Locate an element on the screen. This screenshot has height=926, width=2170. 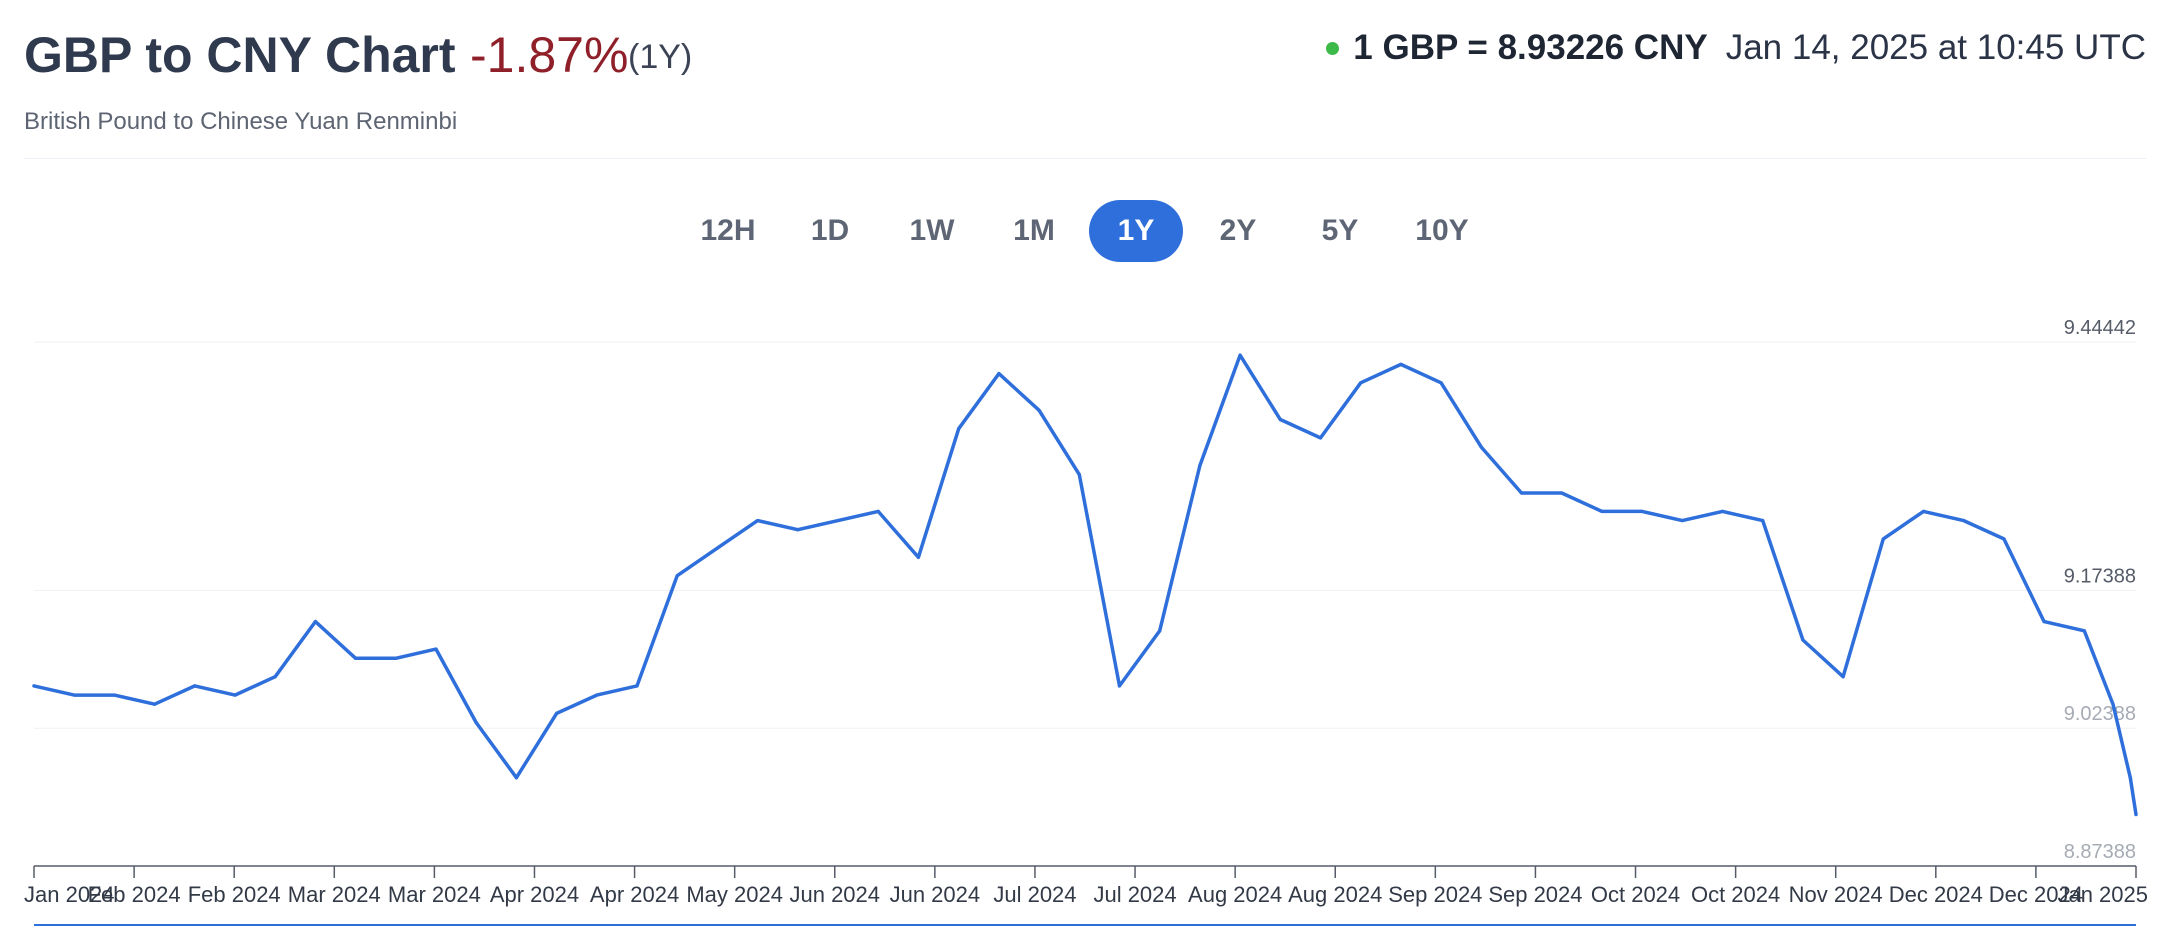
y-tick-label: 9.44442 is located at coordinates (2100, 328).